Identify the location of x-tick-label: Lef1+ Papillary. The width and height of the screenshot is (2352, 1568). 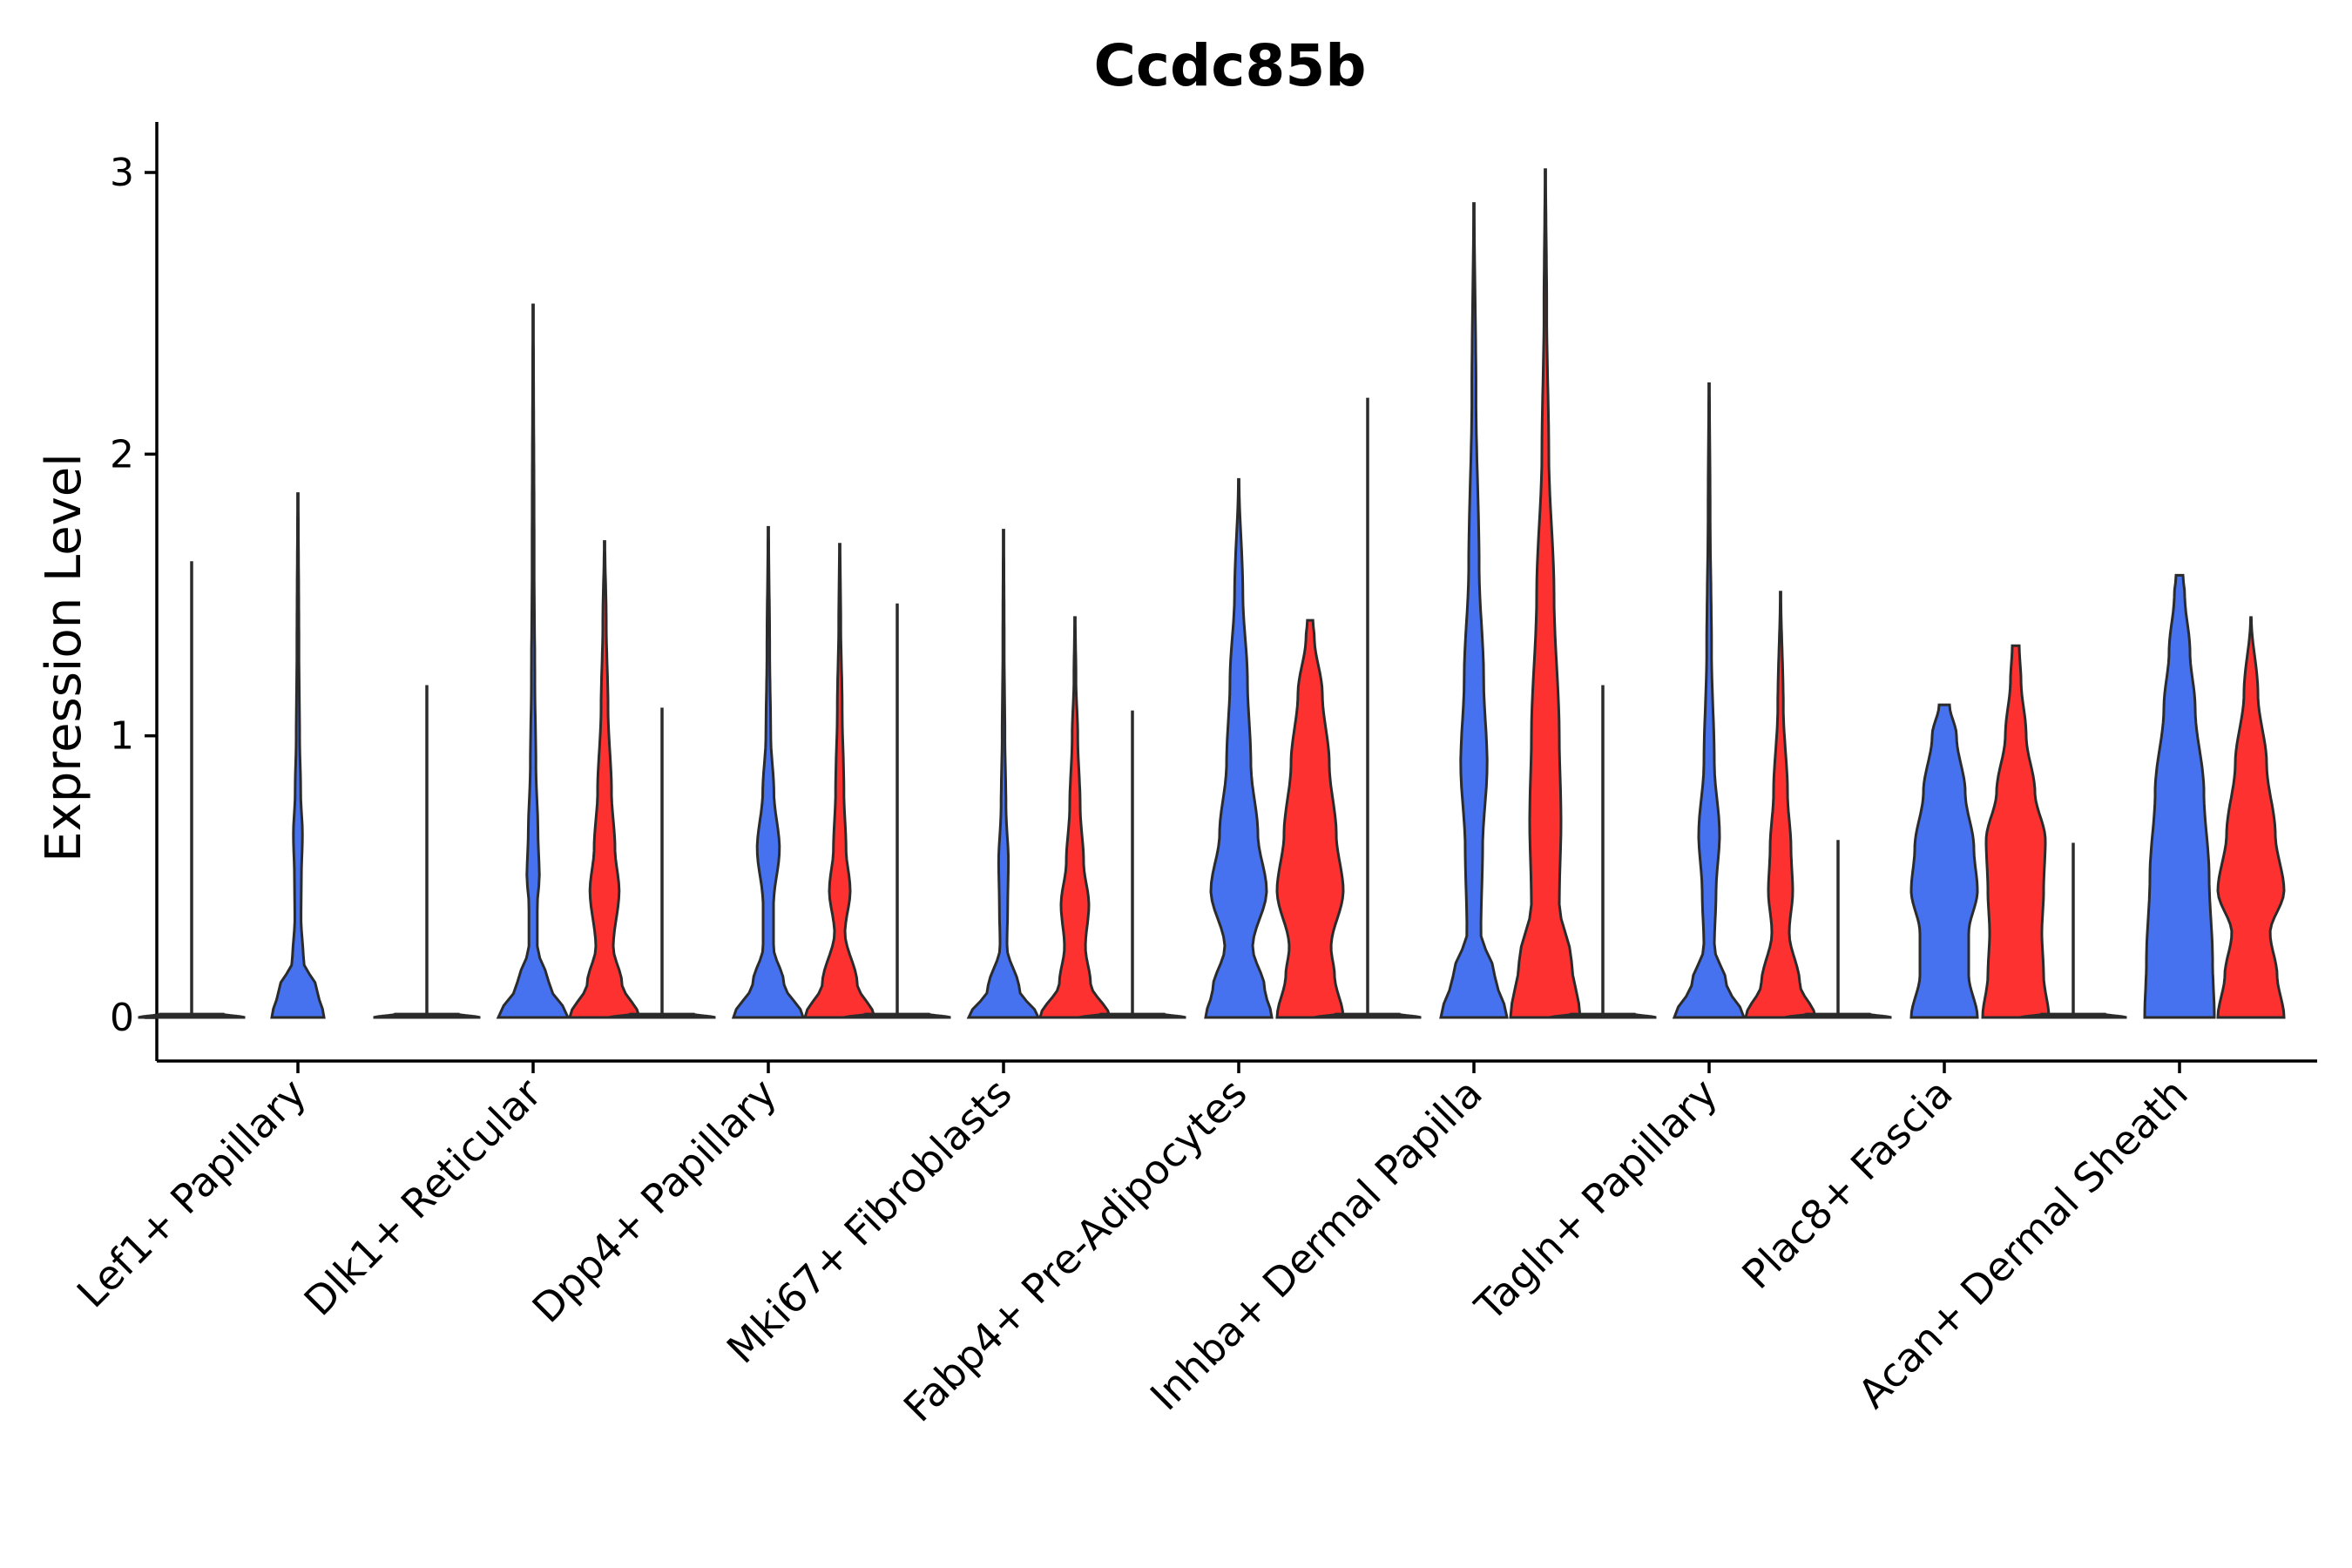
(191, 1193).